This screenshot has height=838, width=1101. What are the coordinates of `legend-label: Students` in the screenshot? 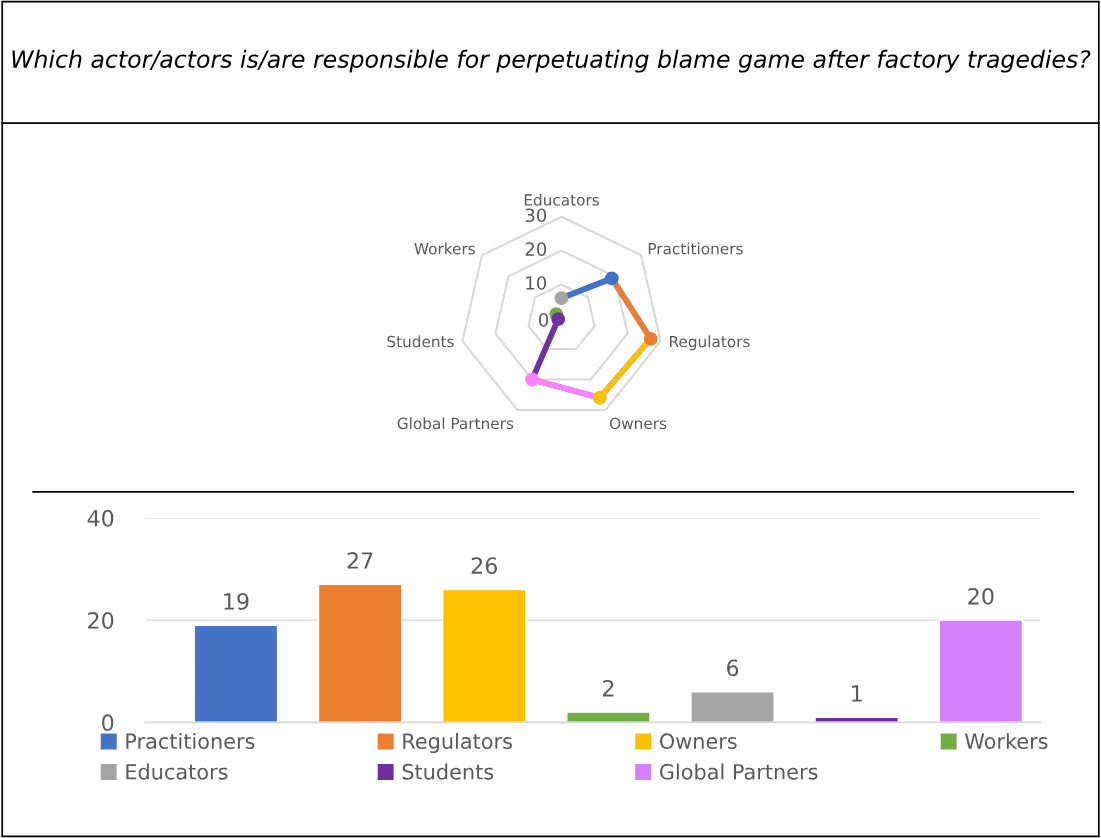 It's located at (448, 771).